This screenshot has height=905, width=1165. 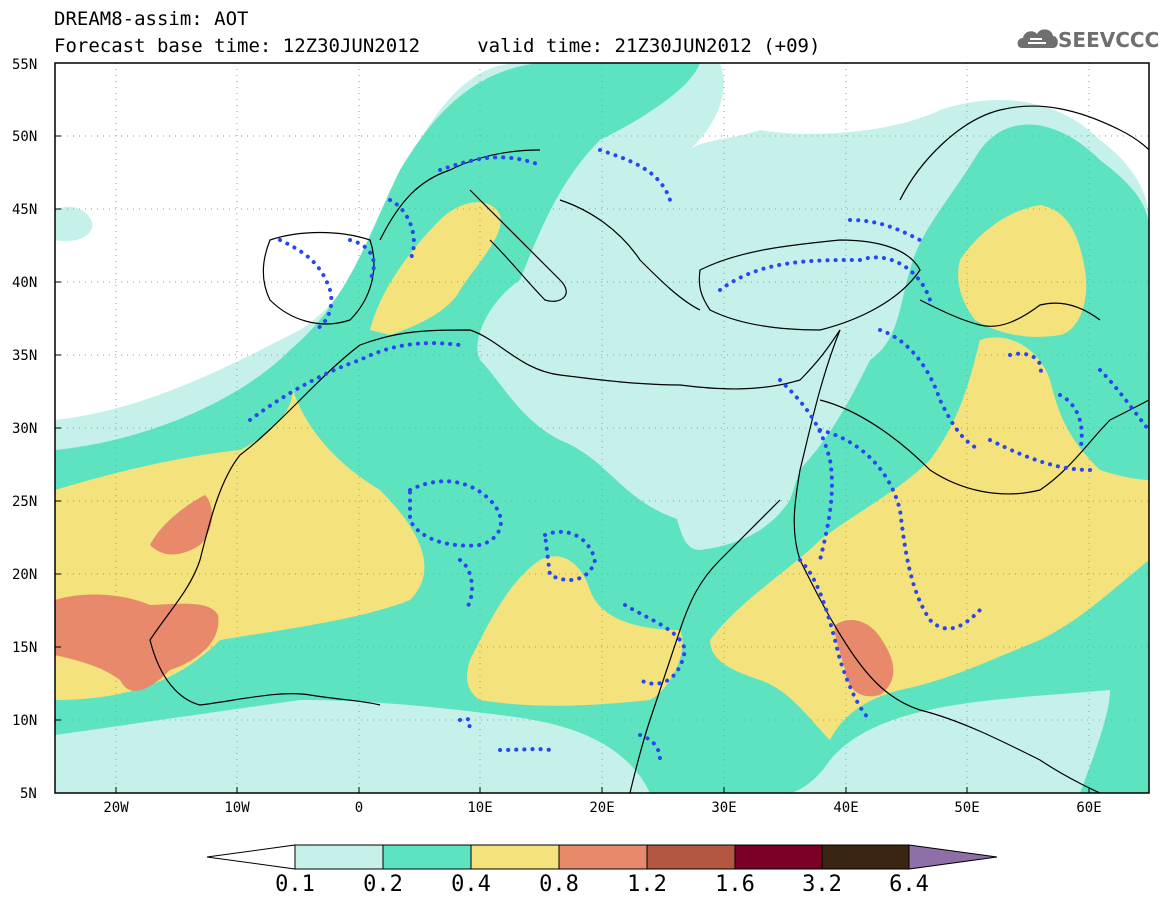 I want to click on aot-field-0.4-sahara, so click(x=575, y=631).